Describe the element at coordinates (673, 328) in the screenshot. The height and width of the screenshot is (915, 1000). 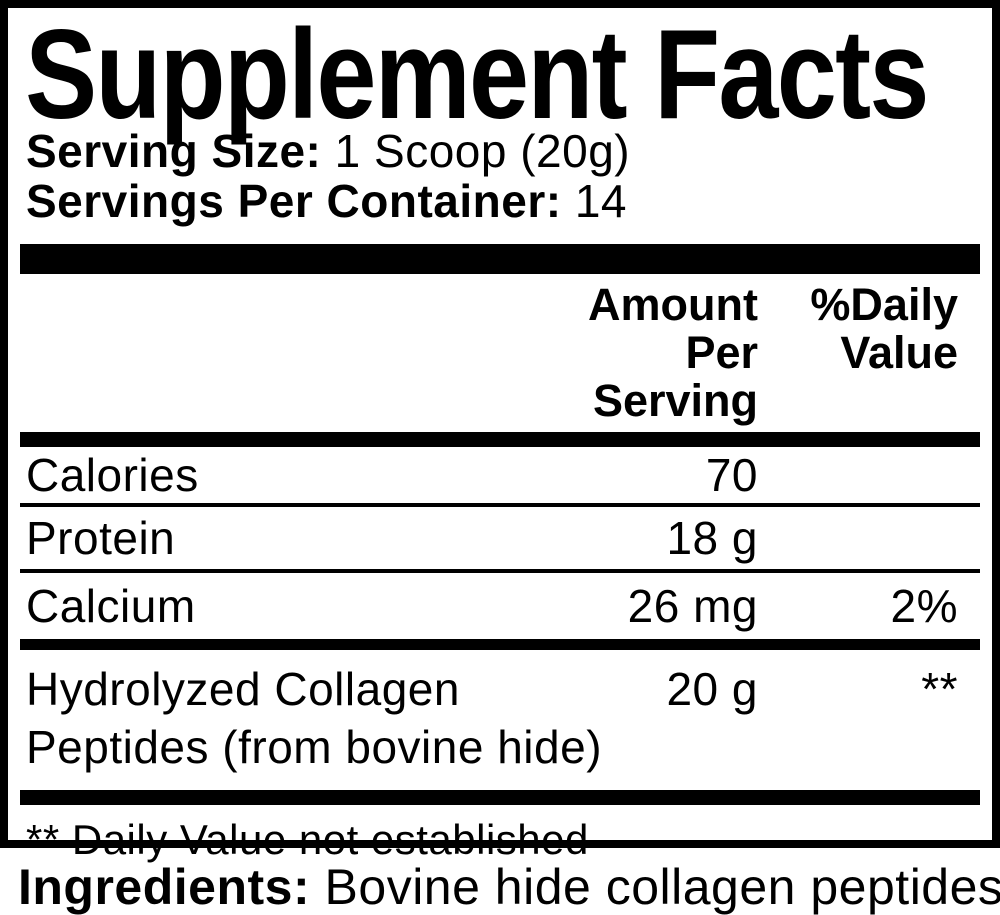
I see `header-amount-line1: Amount Per` at that location.